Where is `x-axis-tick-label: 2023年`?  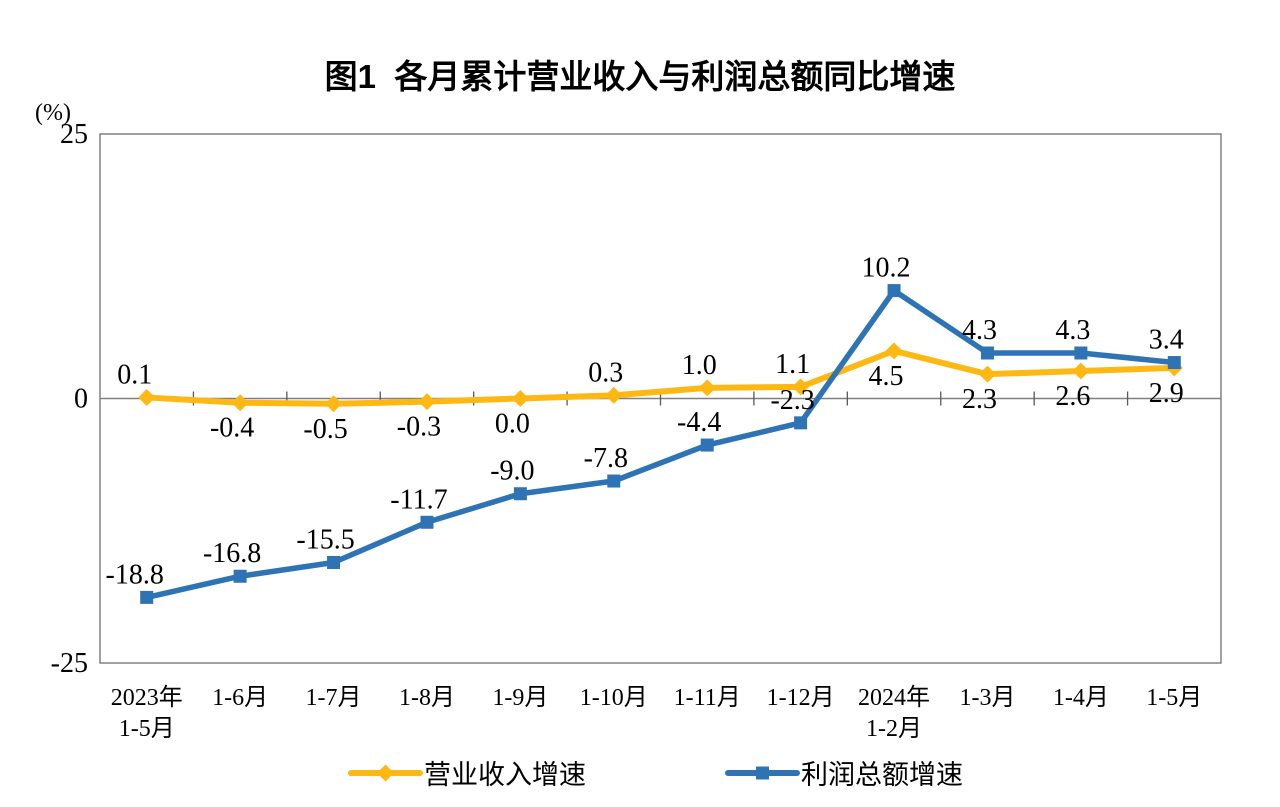
x-axis-tick-label: 2023年 is located at coordinates (147, 697).